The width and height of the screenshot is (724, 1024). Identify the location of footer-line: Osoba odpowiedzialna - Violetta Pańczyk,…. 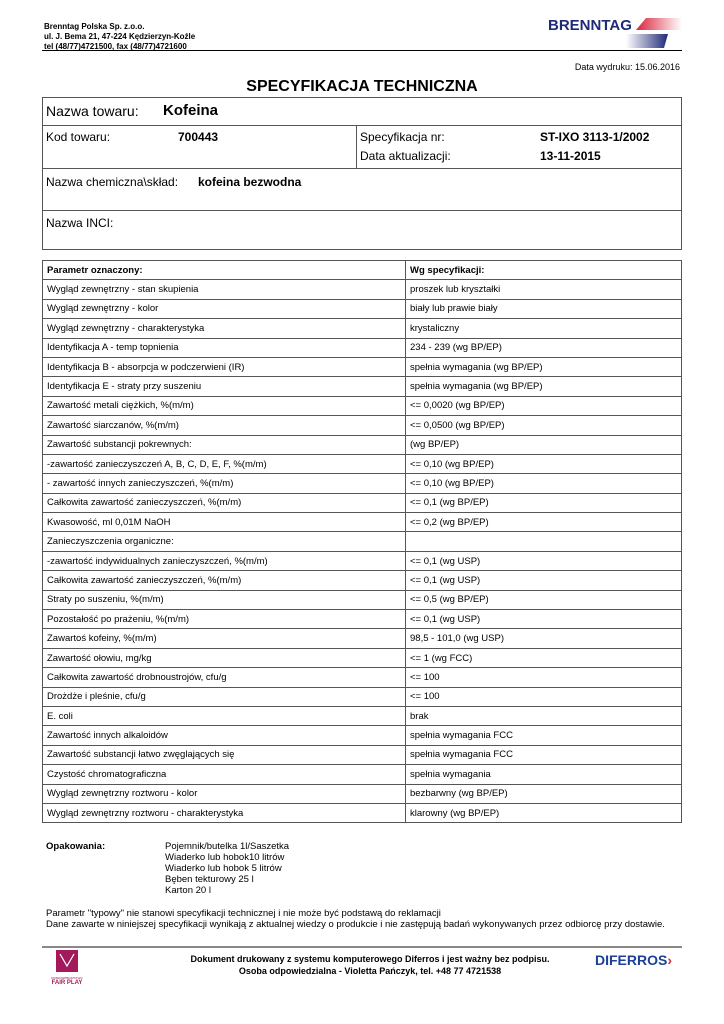
(370, 971).